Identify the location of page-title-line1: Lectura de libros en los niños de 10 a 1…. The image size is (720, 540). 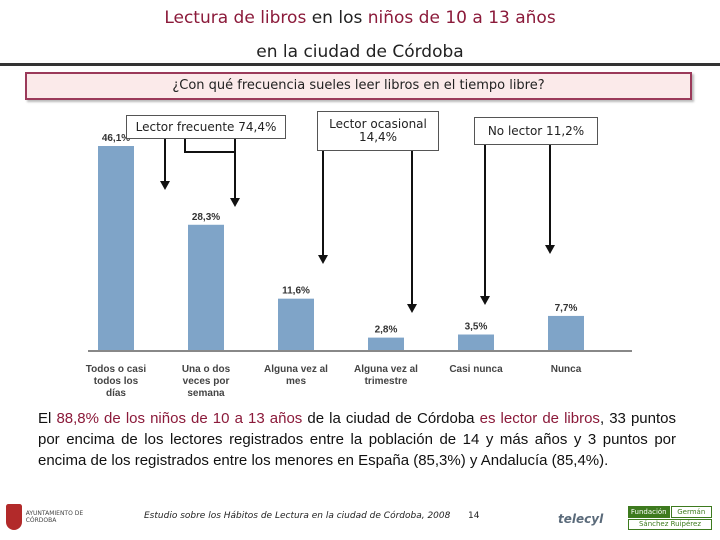
(360, 18).